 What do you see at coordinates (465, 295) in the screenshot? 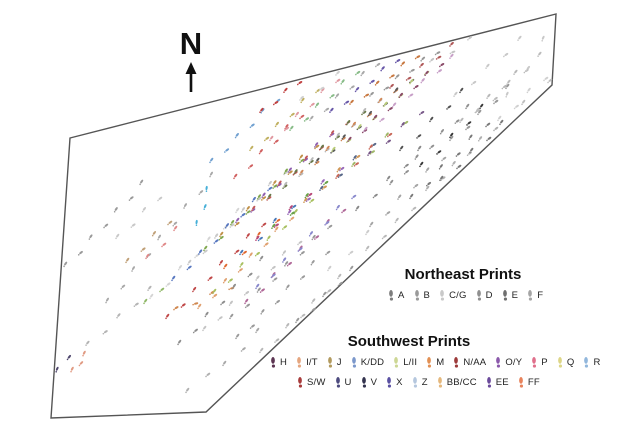
I see `legend-northeast: A B C/G D E` at bounding box center [465, 295].